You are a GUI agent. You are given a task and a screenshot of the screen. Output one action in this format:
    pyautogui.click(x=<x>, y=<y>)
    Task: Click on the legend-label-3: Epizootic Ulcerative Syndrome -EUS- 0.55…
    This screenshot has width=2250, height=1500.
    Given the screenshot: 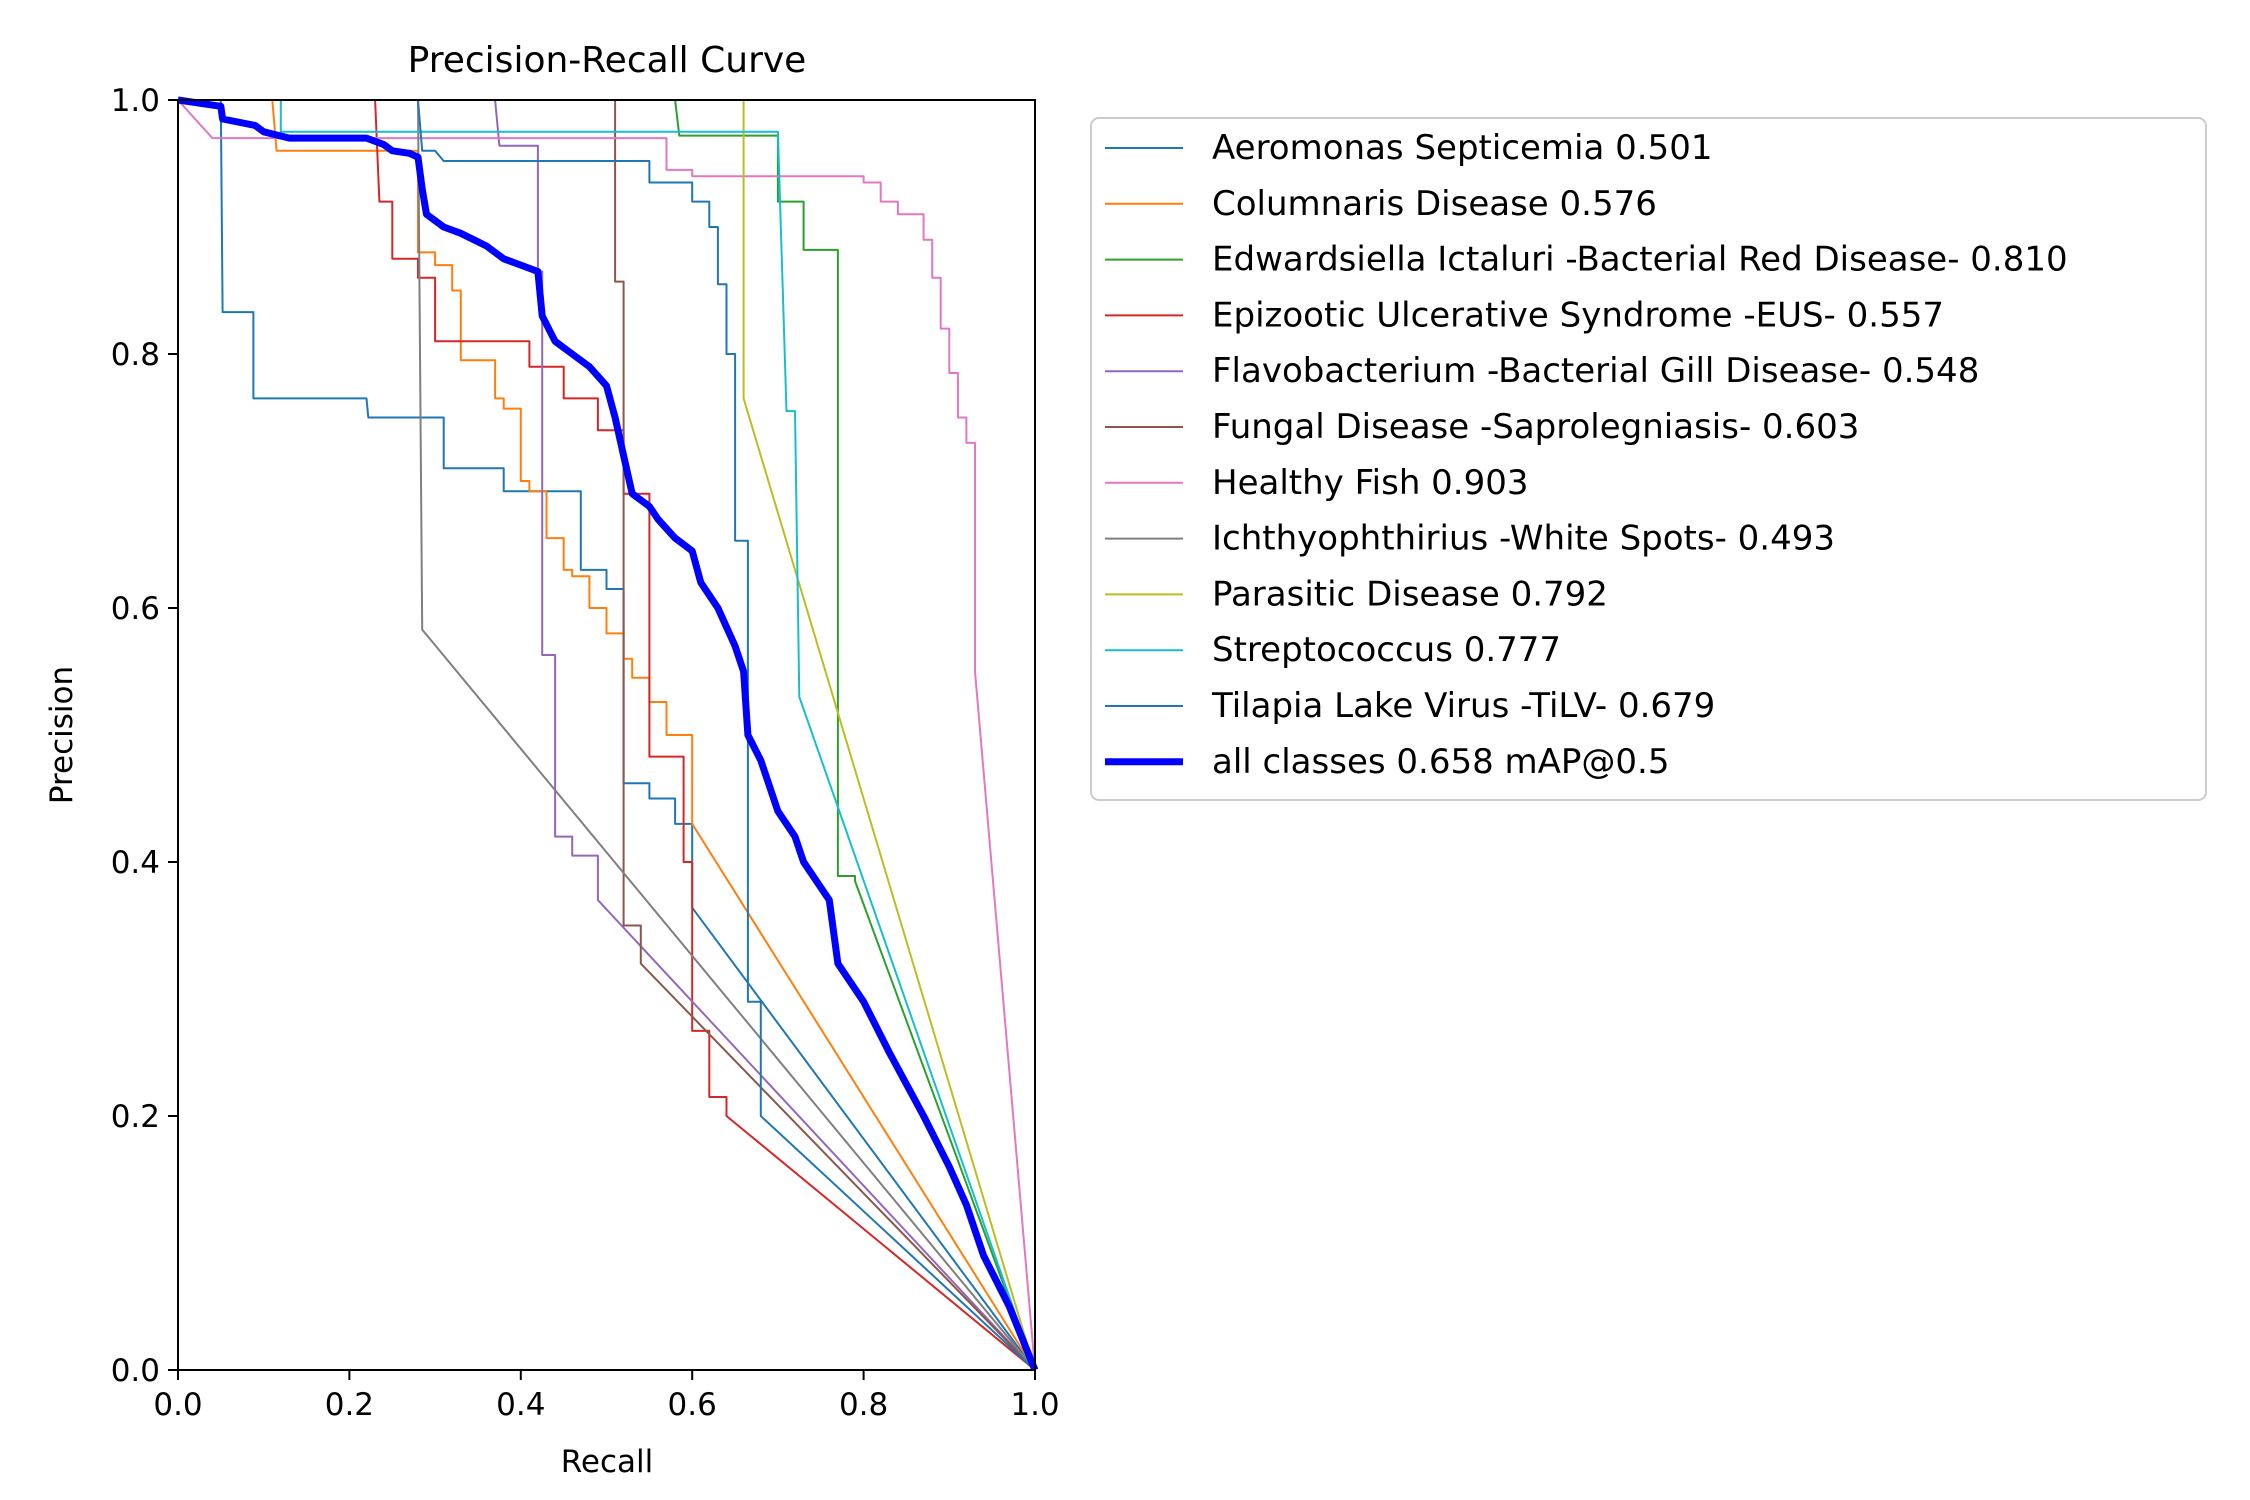 What is the action you would take?
    pyautogui.click(x=1578, y=315)
    